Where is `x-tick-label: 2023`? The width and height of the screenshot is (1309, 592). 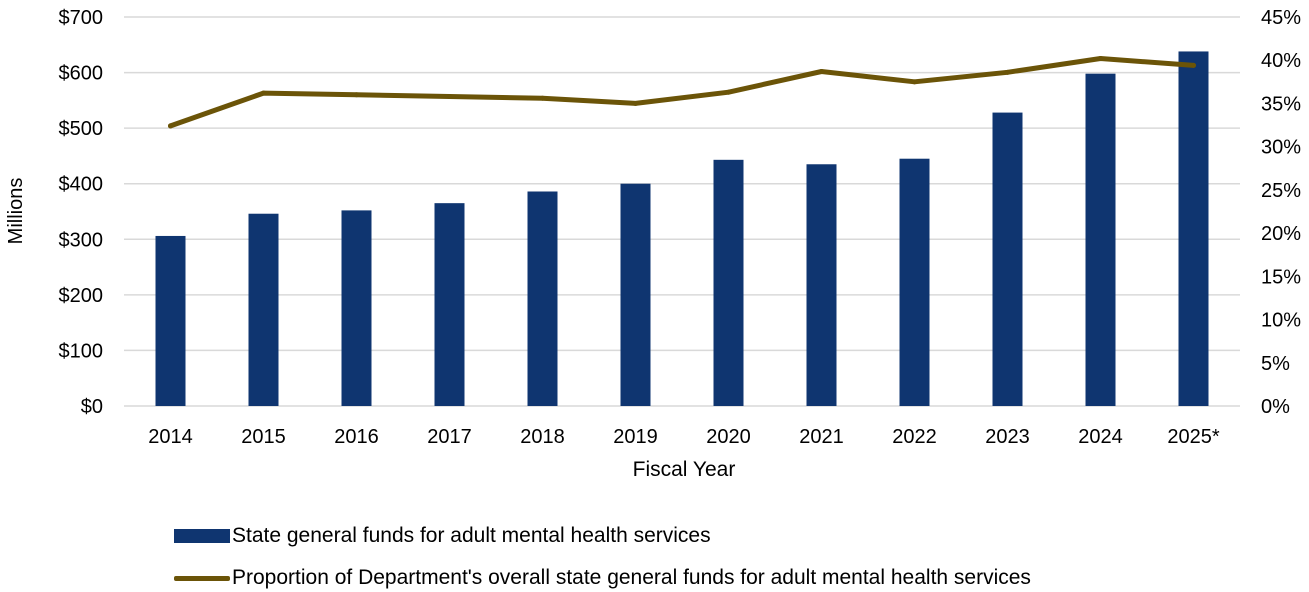
x-tick-label: 2023 is located at coordinates (1007, 437).